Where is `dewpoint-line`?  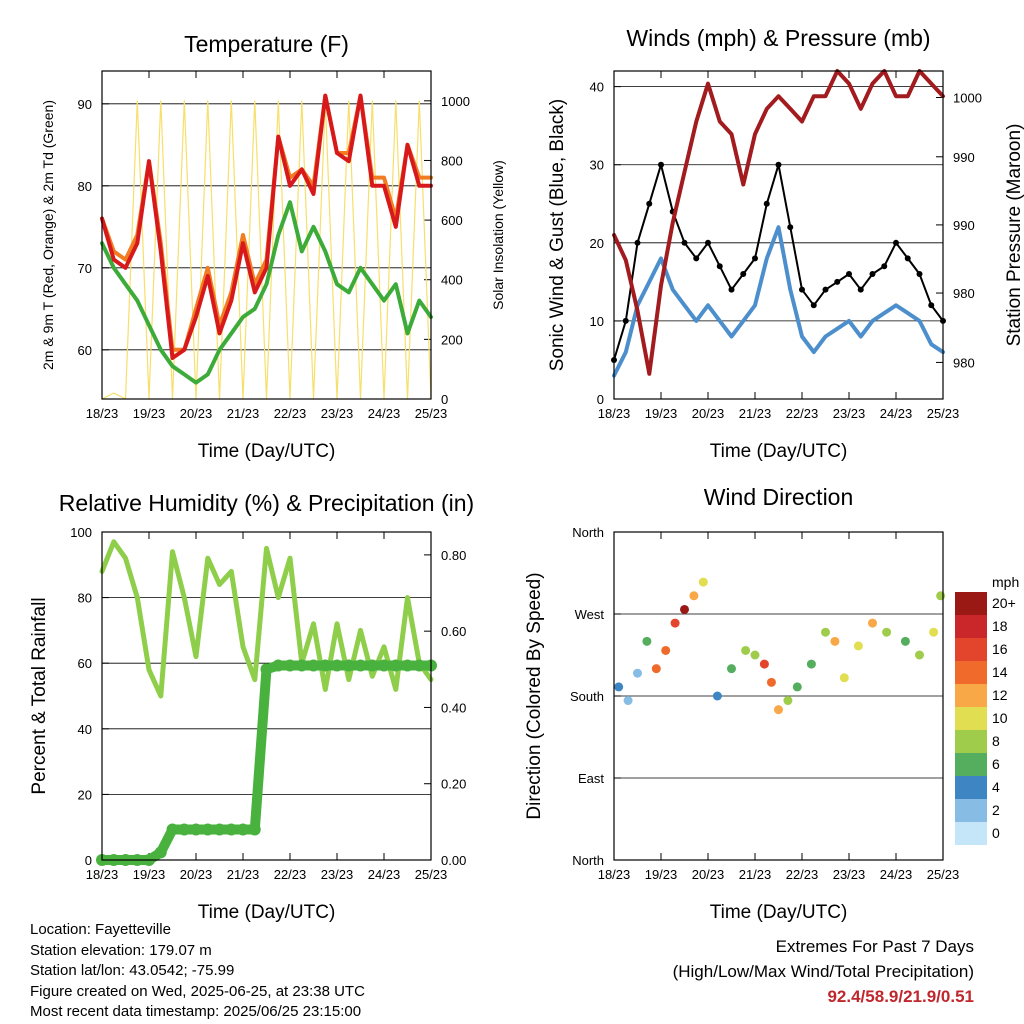
dewpoint-line is located at coordinates (266, 292).